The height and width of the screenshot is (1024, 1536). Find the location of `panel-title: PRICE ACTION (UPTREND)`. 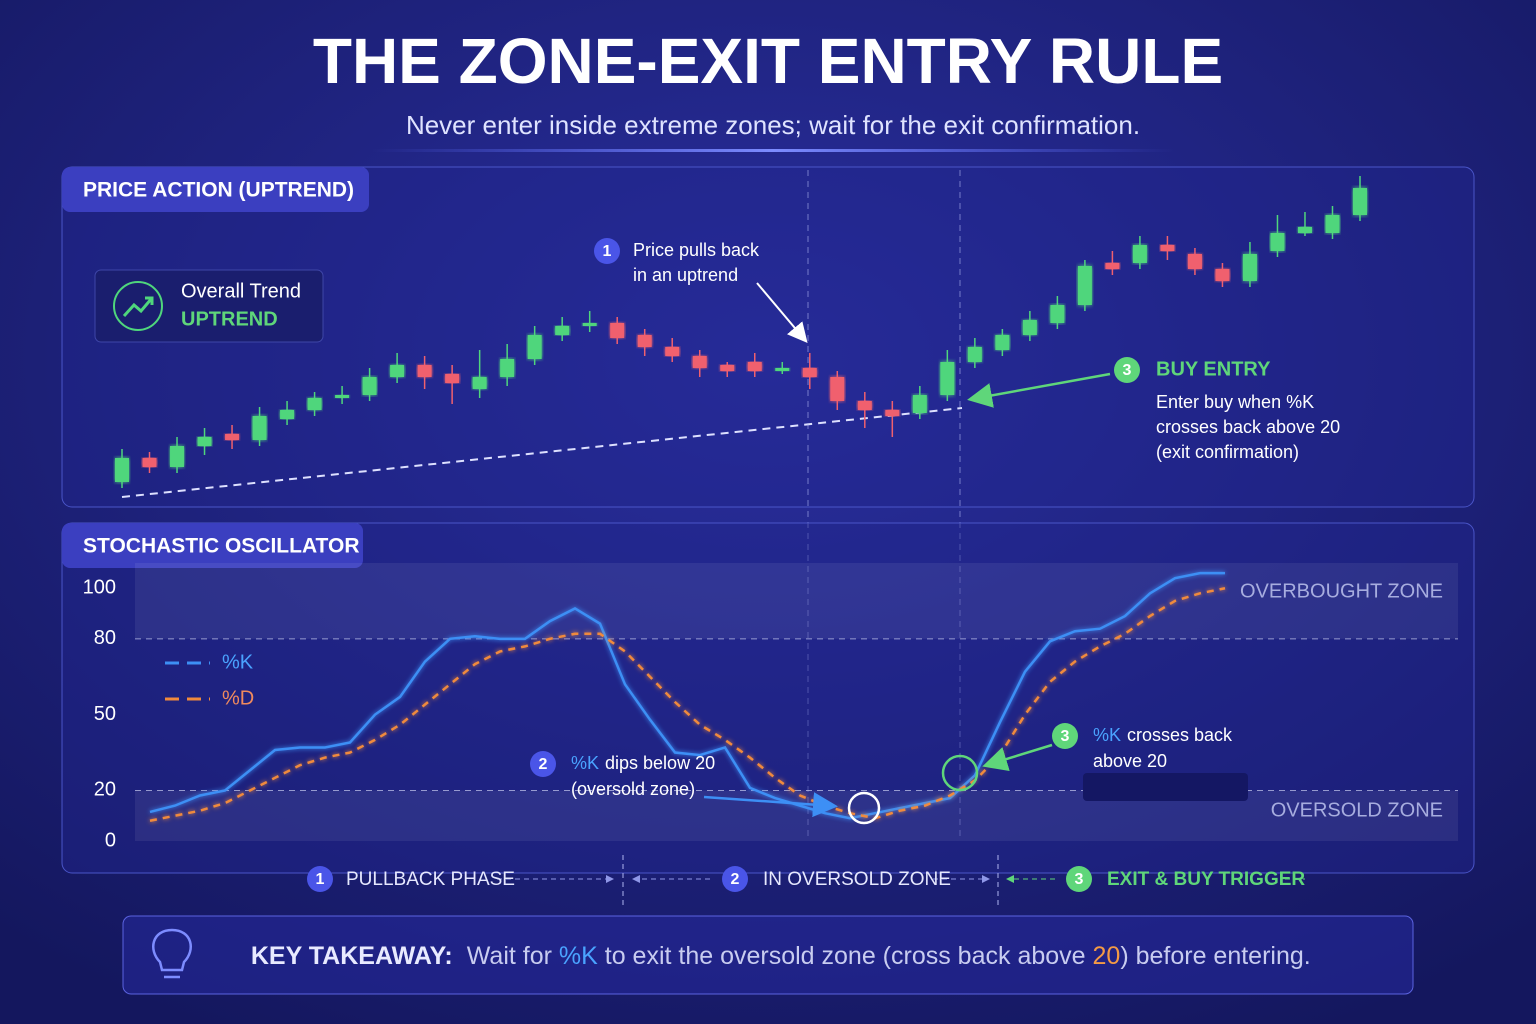

panel-title: PRICE ACTION (UPTREND) is located at coordinates (218, 190).